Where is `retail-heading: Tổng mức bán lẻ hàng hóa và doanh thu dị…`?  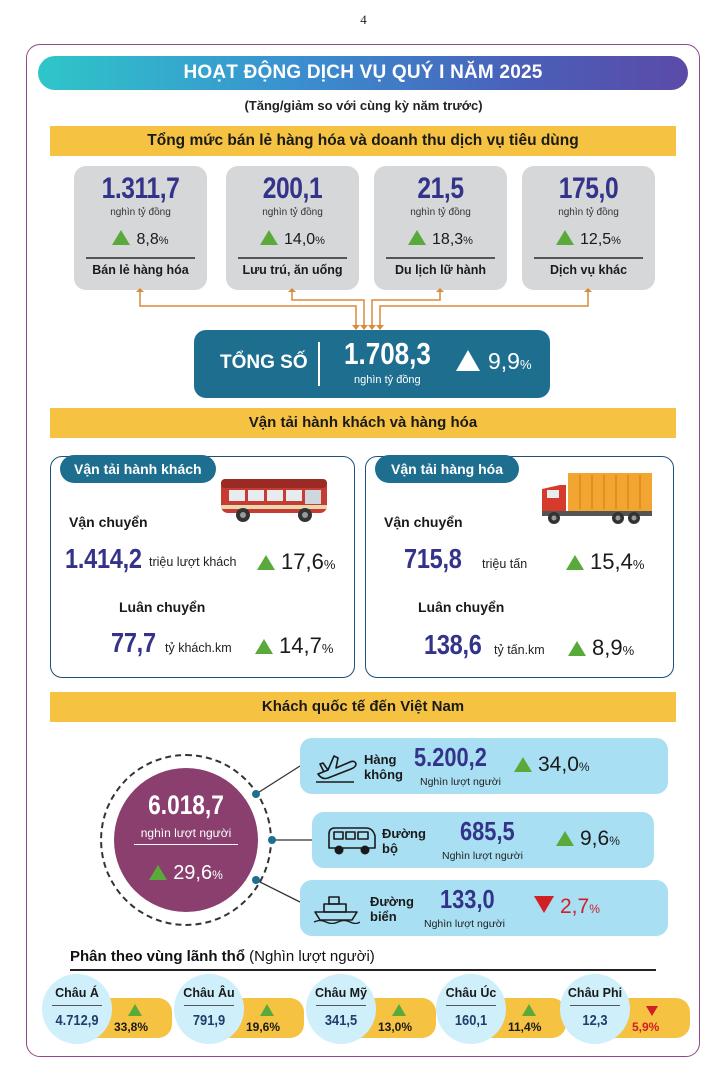 retail-heading: Tổng mức bán lẻ hàng hóa và doanh thu dị… is located at coordinates (363, 141).